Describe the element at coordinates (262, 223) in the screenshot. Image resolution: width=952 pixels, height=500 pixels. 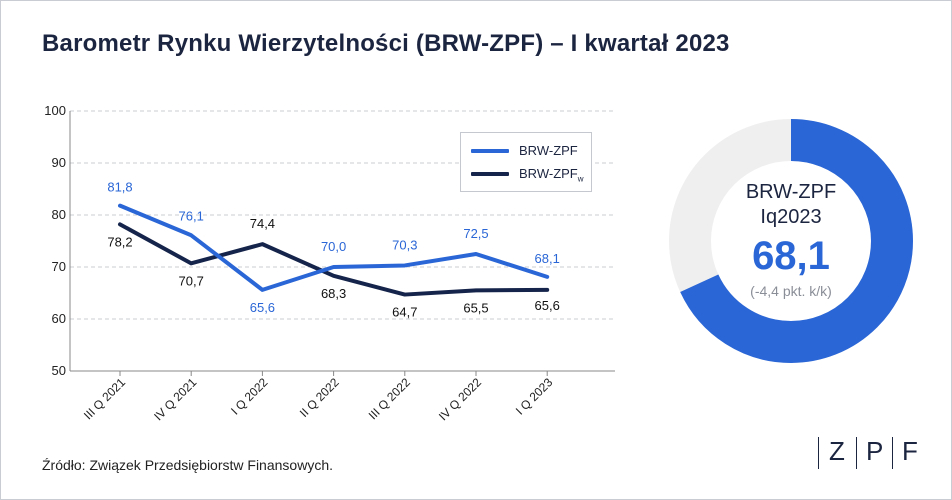
I see `data-label: 74,4` at that location.